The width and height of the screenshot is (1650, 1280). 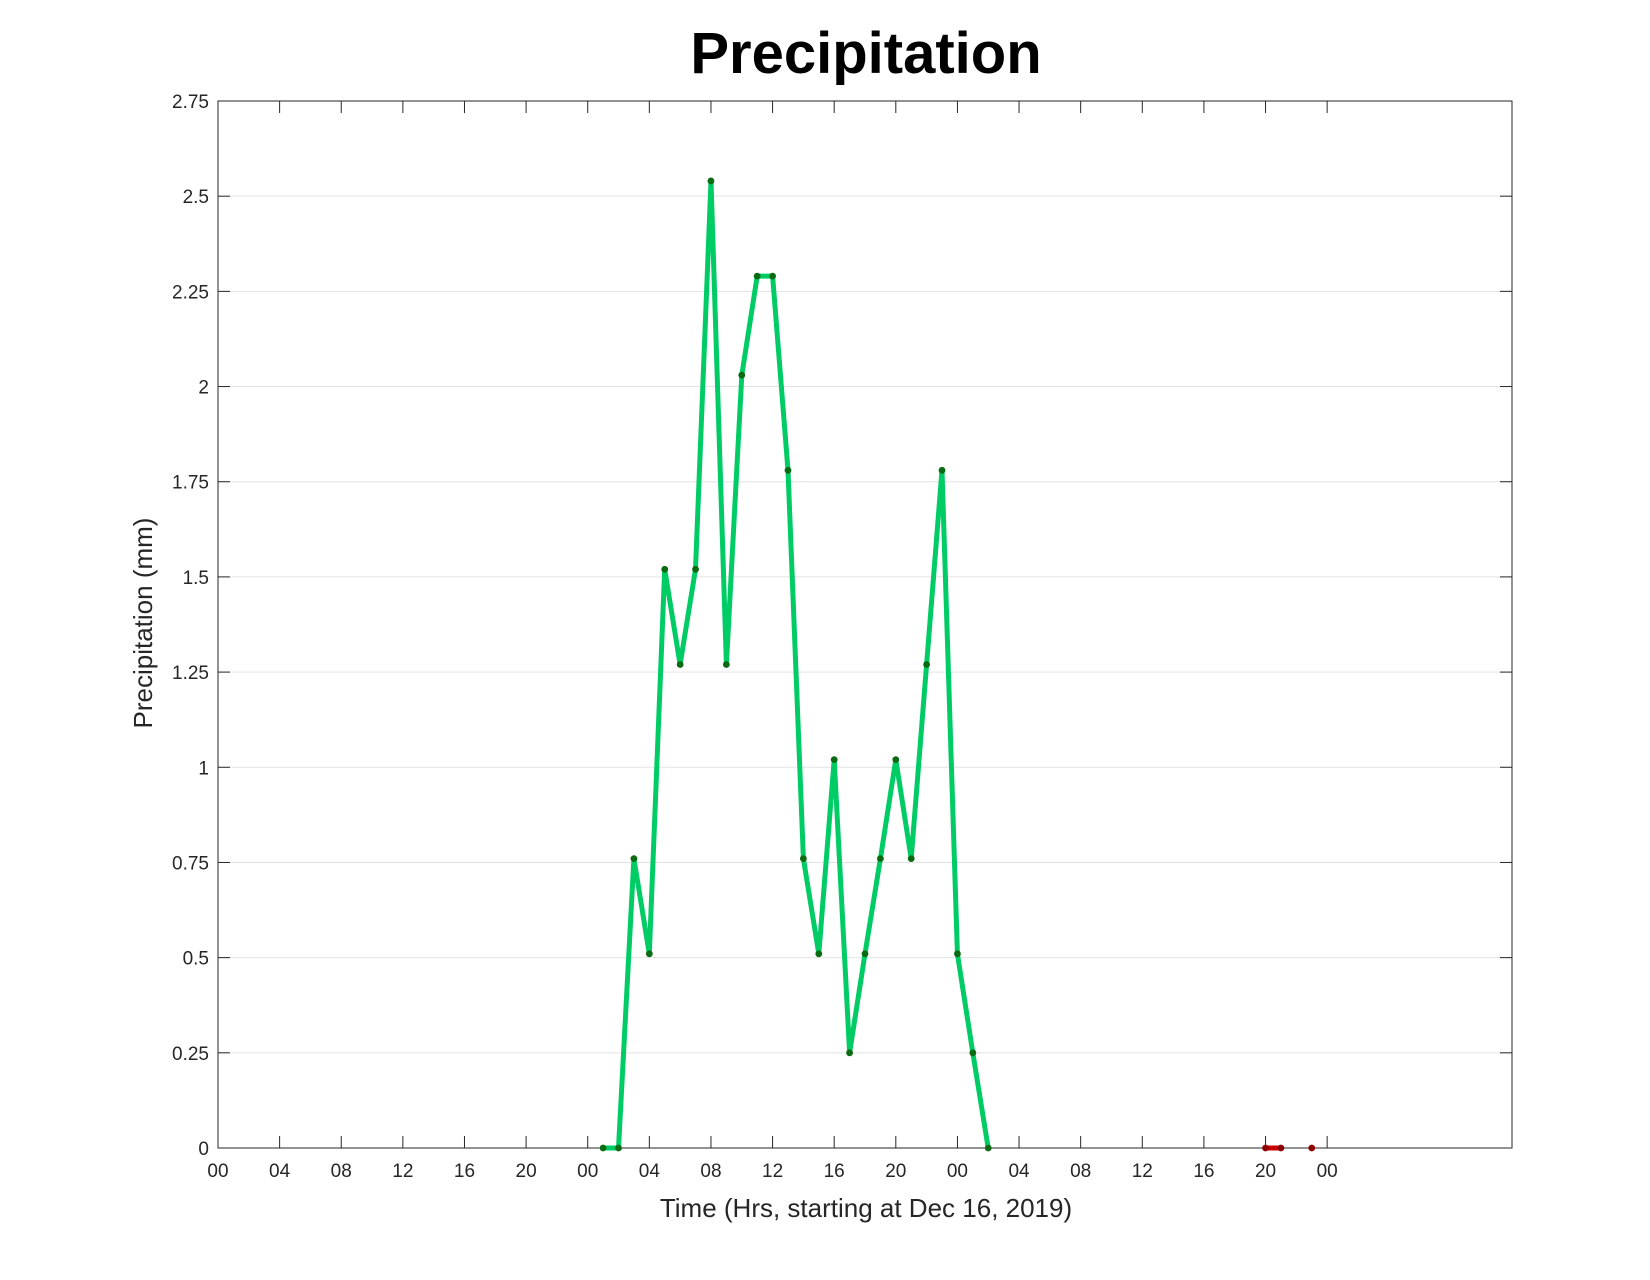 What do you see at coordinates (865, 53) in the screenshot?
I see `chart-title: Precipitation` at bounding box center [865, 53].